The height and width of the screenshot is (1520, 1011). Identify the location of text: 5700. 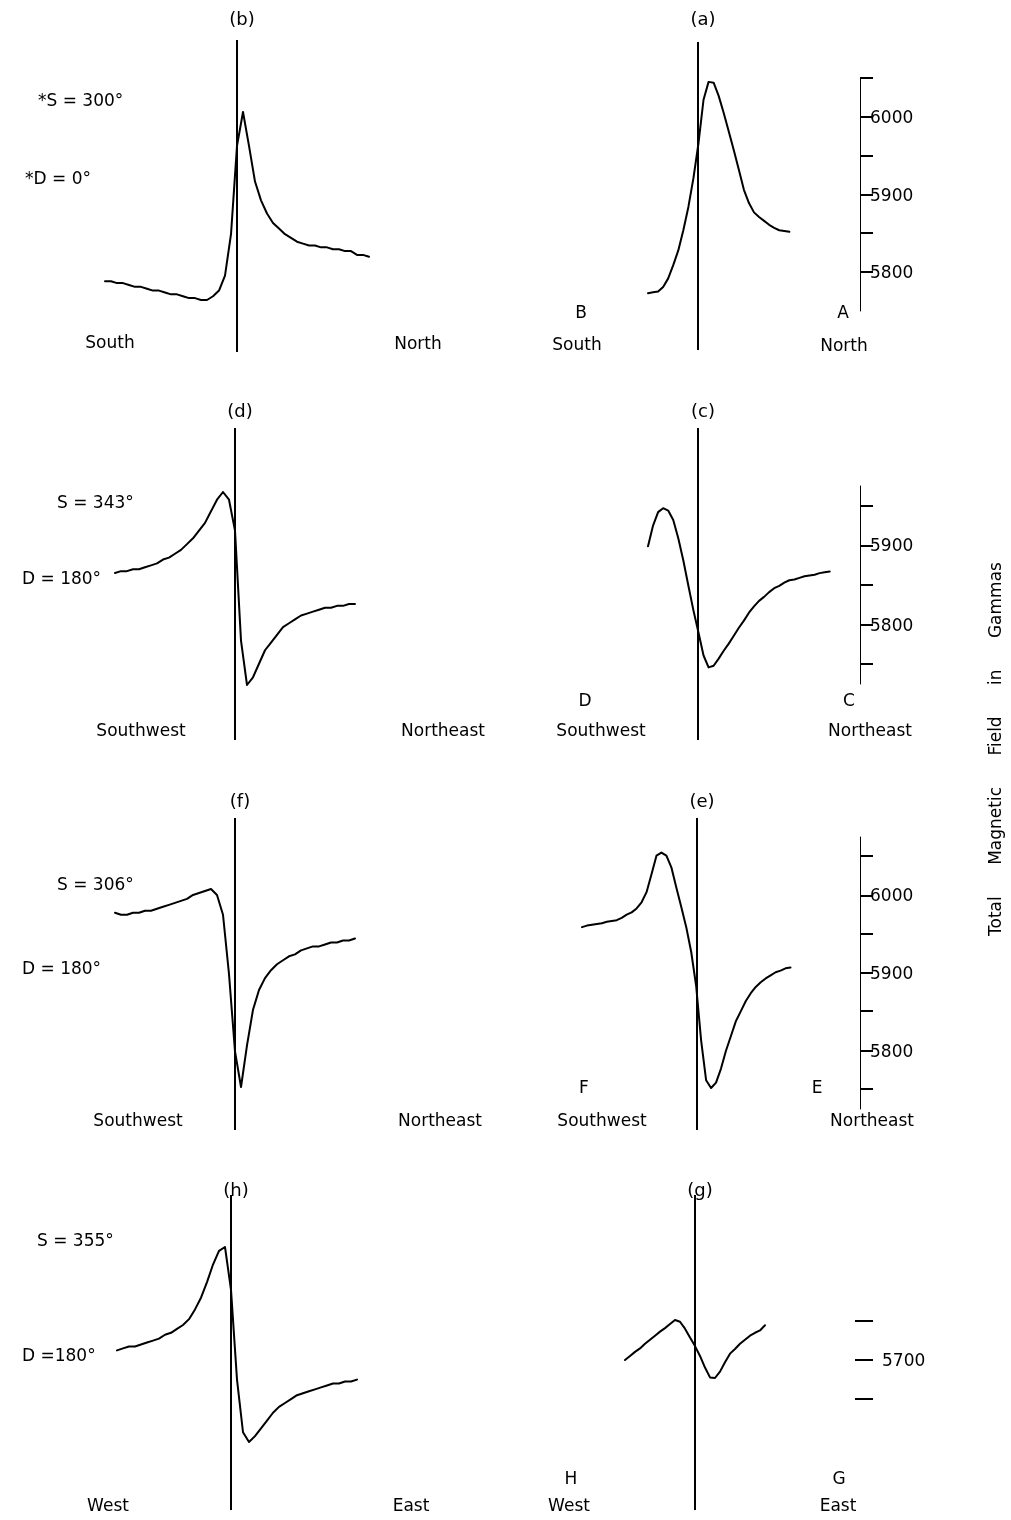
(904, 1360).